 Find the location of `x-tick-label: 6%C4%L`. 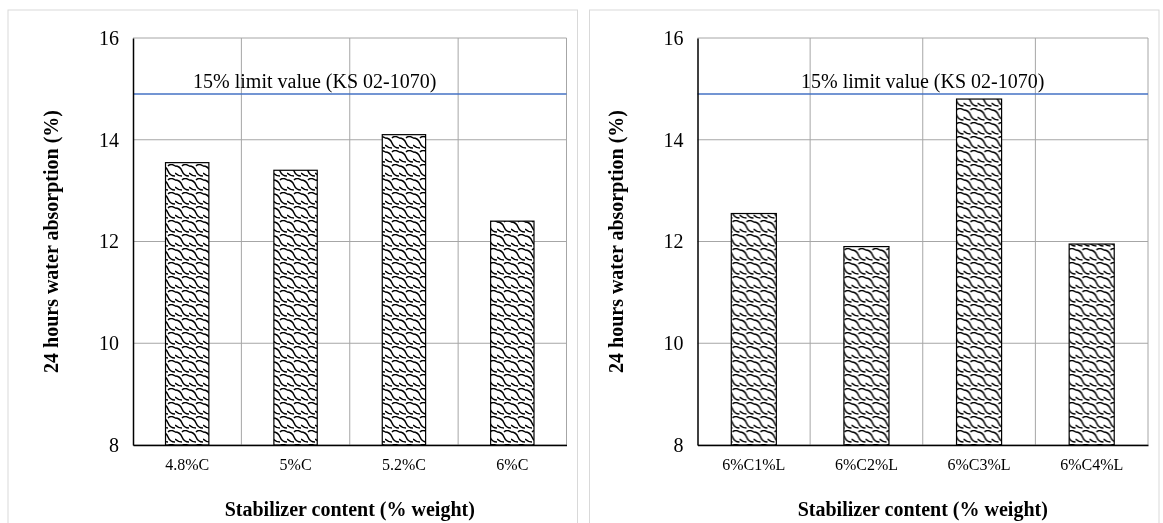

x-tick-label: 6%C4%L is located at coordinates (1092, 465).